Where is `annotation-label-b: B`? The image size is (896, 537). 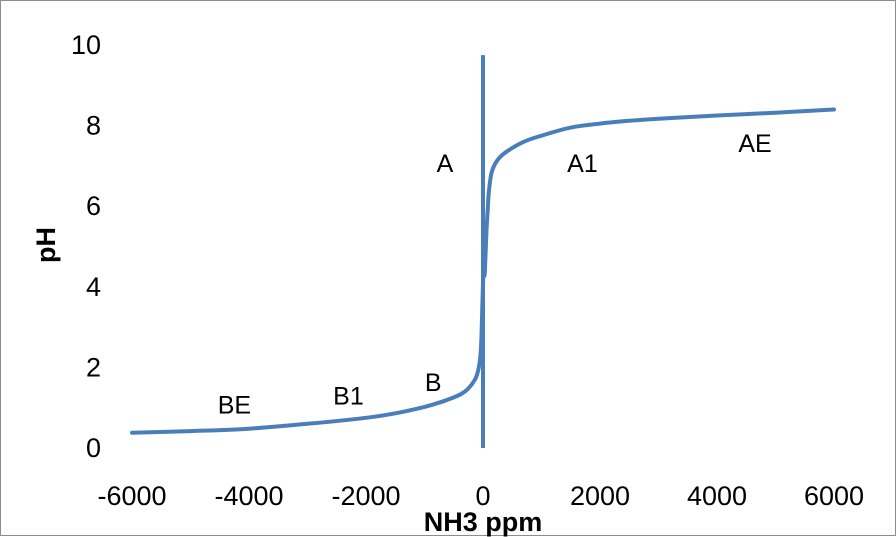 annotation-label-b: B is located at coordinates (433, 383).